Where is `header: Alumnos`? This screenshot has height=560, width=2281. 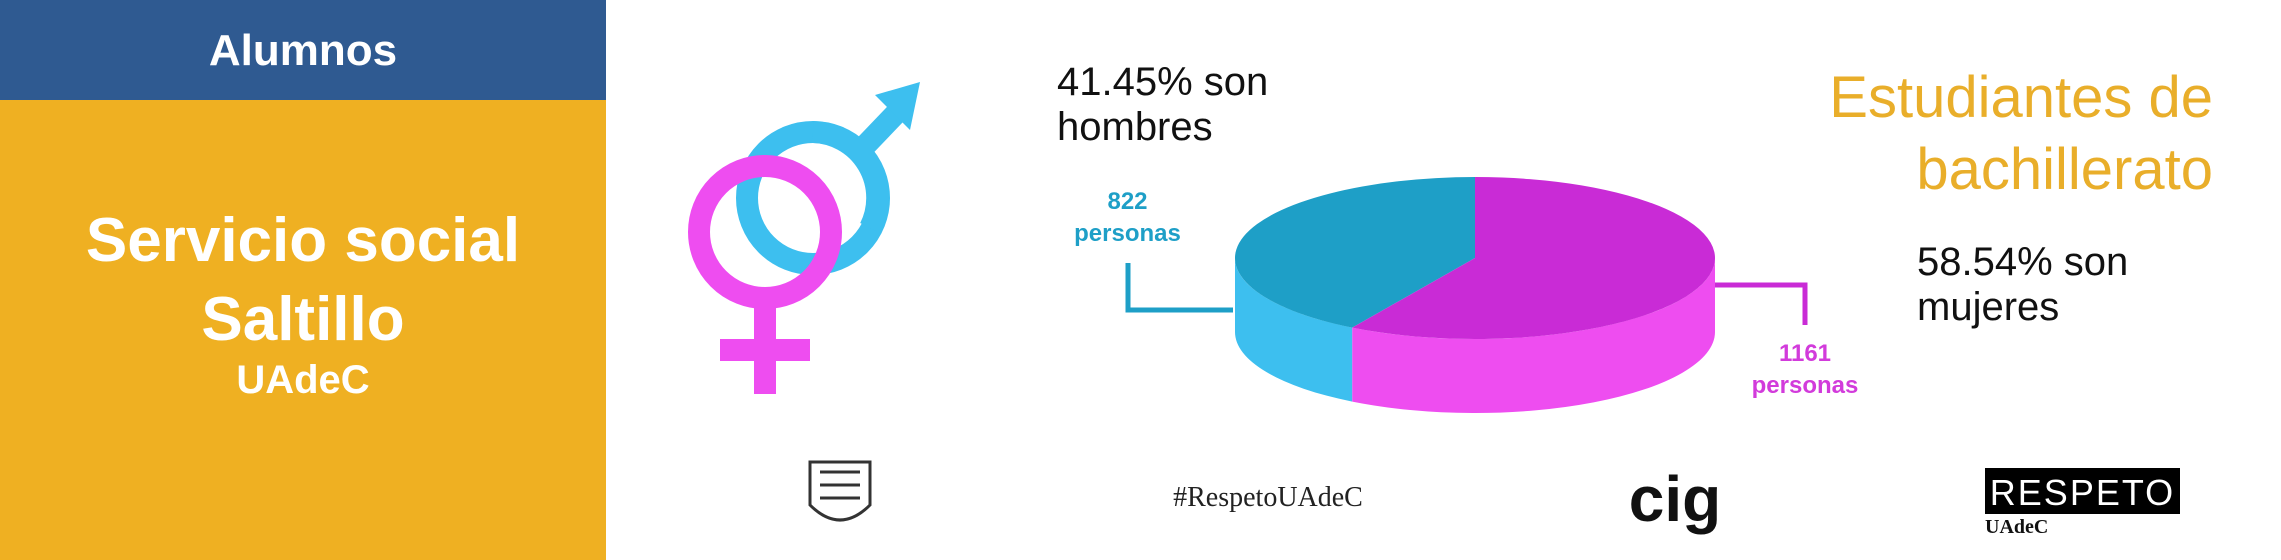
header: Alumnos is located at coordinates (303, 50).